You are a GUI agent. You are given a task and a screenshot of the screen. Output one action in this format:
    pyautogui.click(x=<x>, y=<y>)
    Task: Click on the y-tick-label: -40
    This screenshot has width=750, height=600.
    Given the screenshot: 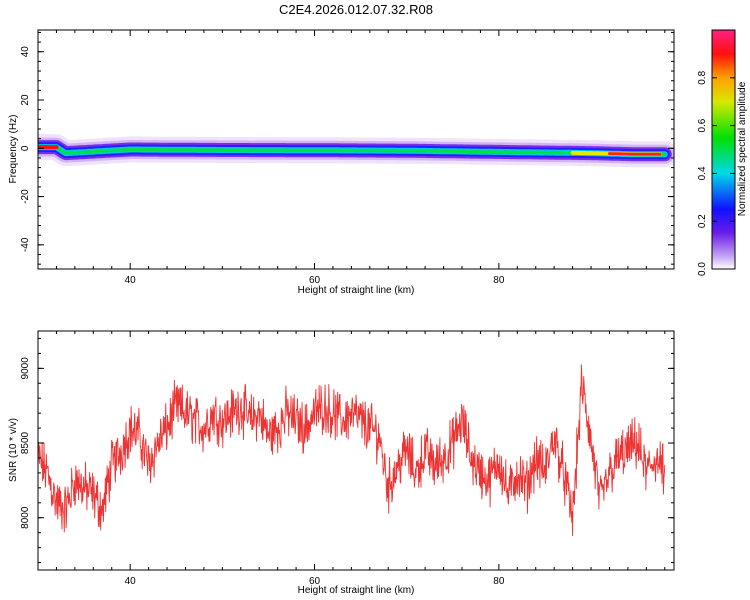 What is the action you would take?
    pyautogui.click(x=25, y=244)
    